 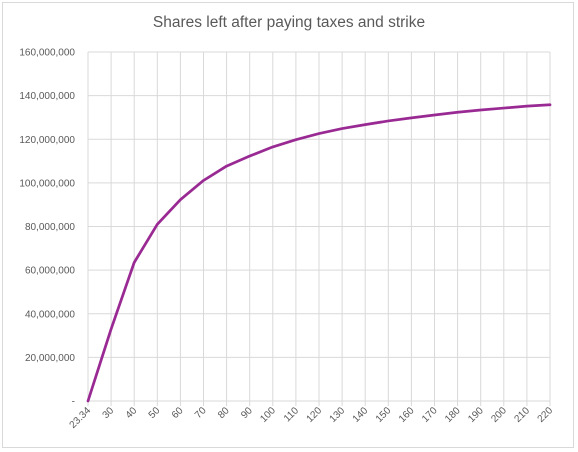 What do you see at coordinates (338, 415) in the screenshot?
I see `x-tick-label: 130` at bounding box center [338, 415].